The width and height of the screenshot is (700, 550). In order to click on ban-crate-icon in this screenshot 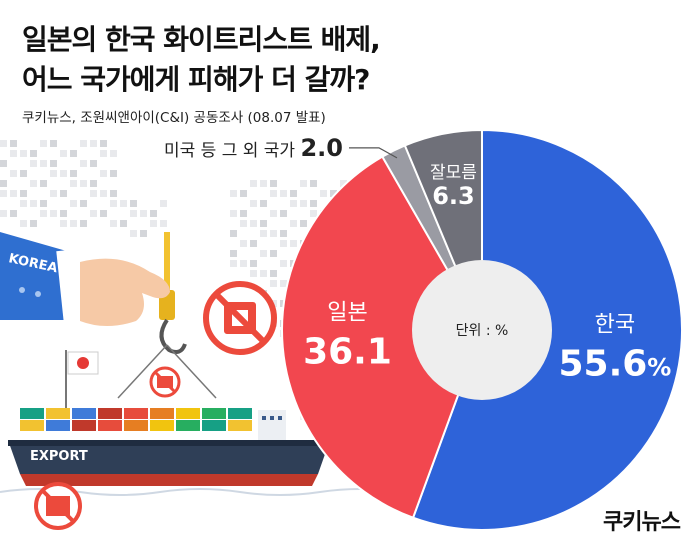, I will do `click(165, 382)`.